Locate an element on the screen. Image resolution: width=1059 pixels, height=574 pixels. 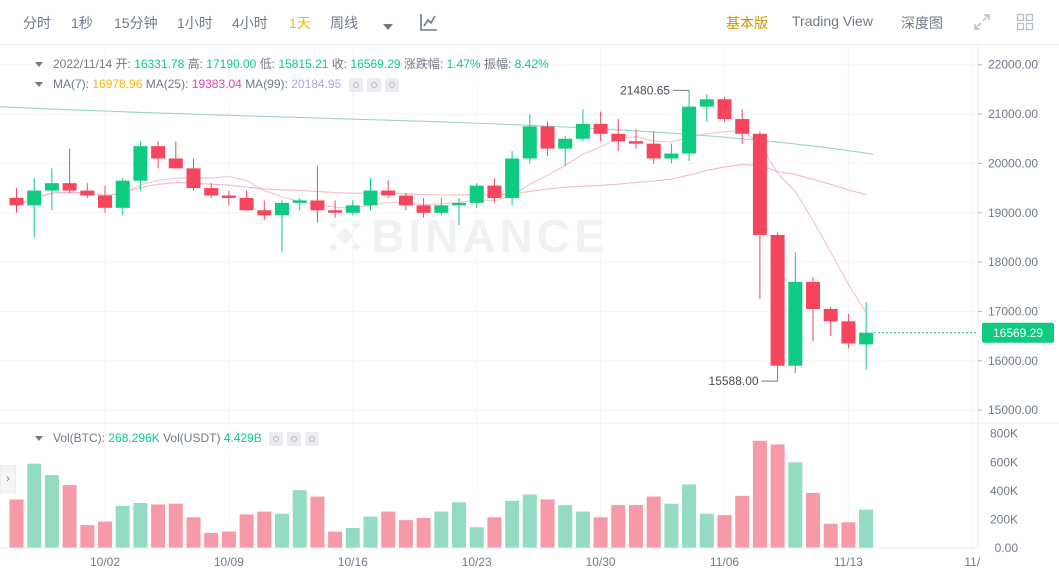
interval-1d: 1天 is located at coordinates (300, 23).